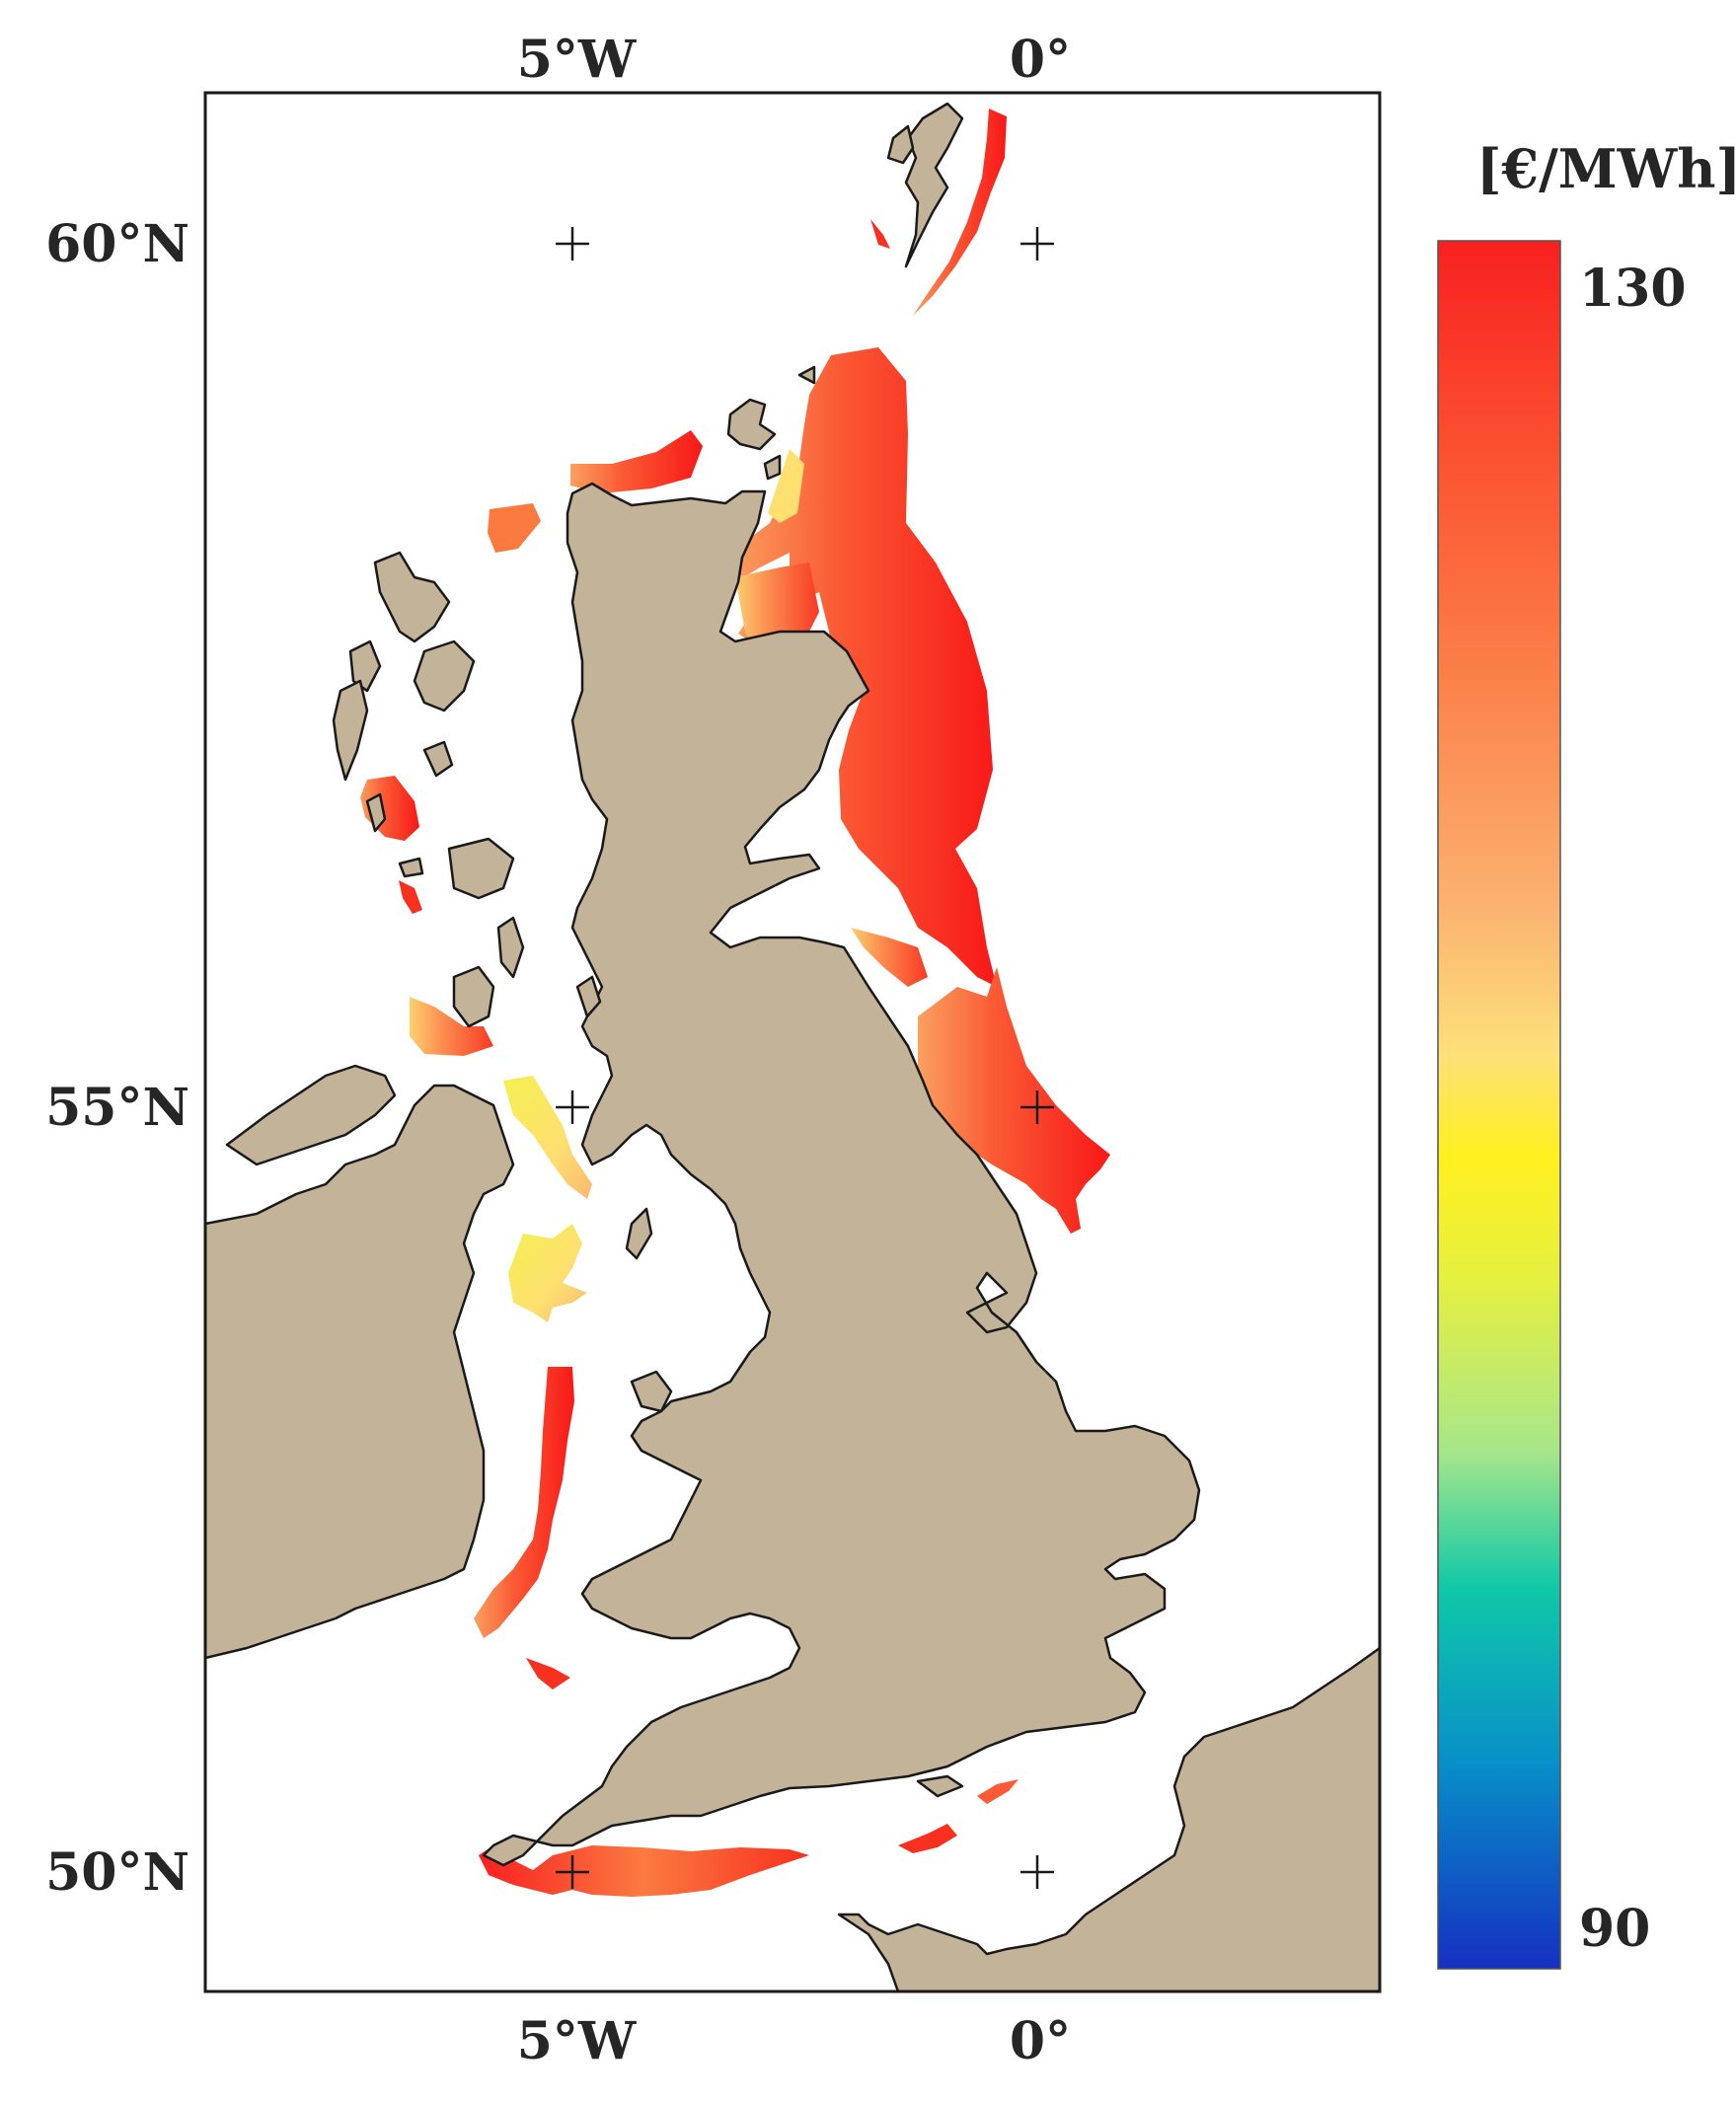 This screenshot has width=1736, height=2102. What do you see at coordinates (1606, 168) in the screenshot?
I see `colorbar-unit-label: [€/MWh]` at bounding box center [1606, 168].